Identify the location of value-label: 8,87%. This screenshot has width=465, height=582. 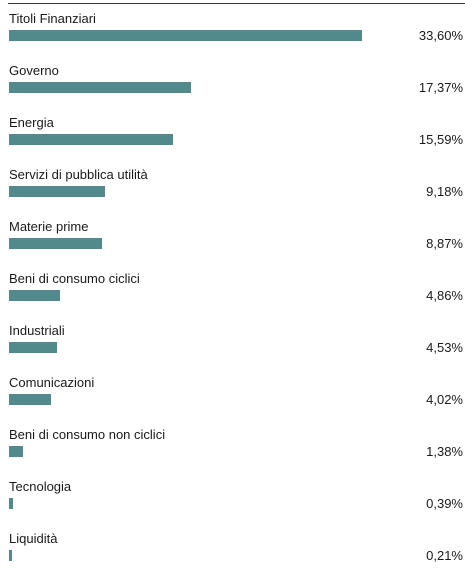
(444, 243).